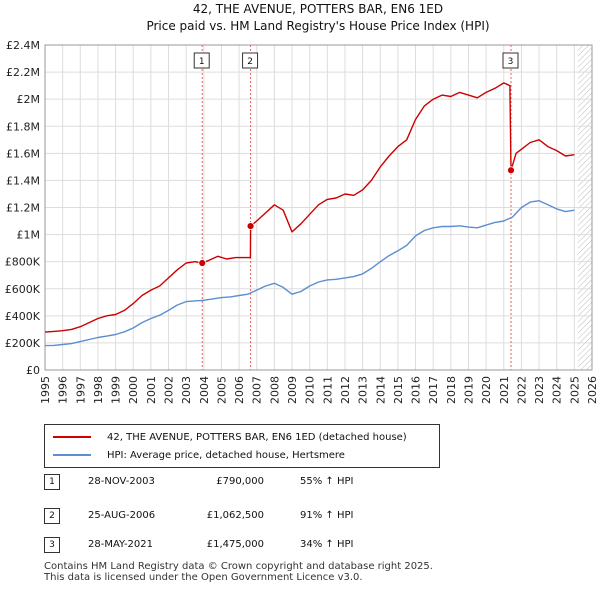  Describe the element at coordinates (23, 343) in the screenshot. I see `y-tick-label: £200K` at that location.